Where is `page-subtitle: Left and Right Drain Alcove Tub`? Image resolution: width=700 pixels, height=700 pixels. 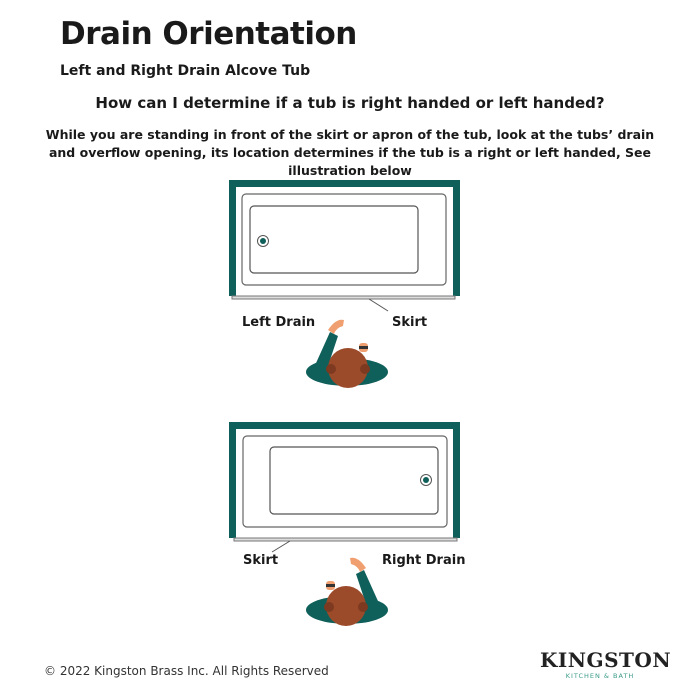
page-subtitle: Left and Right Drain Alcove Tub is located at coordinates (185, 71).